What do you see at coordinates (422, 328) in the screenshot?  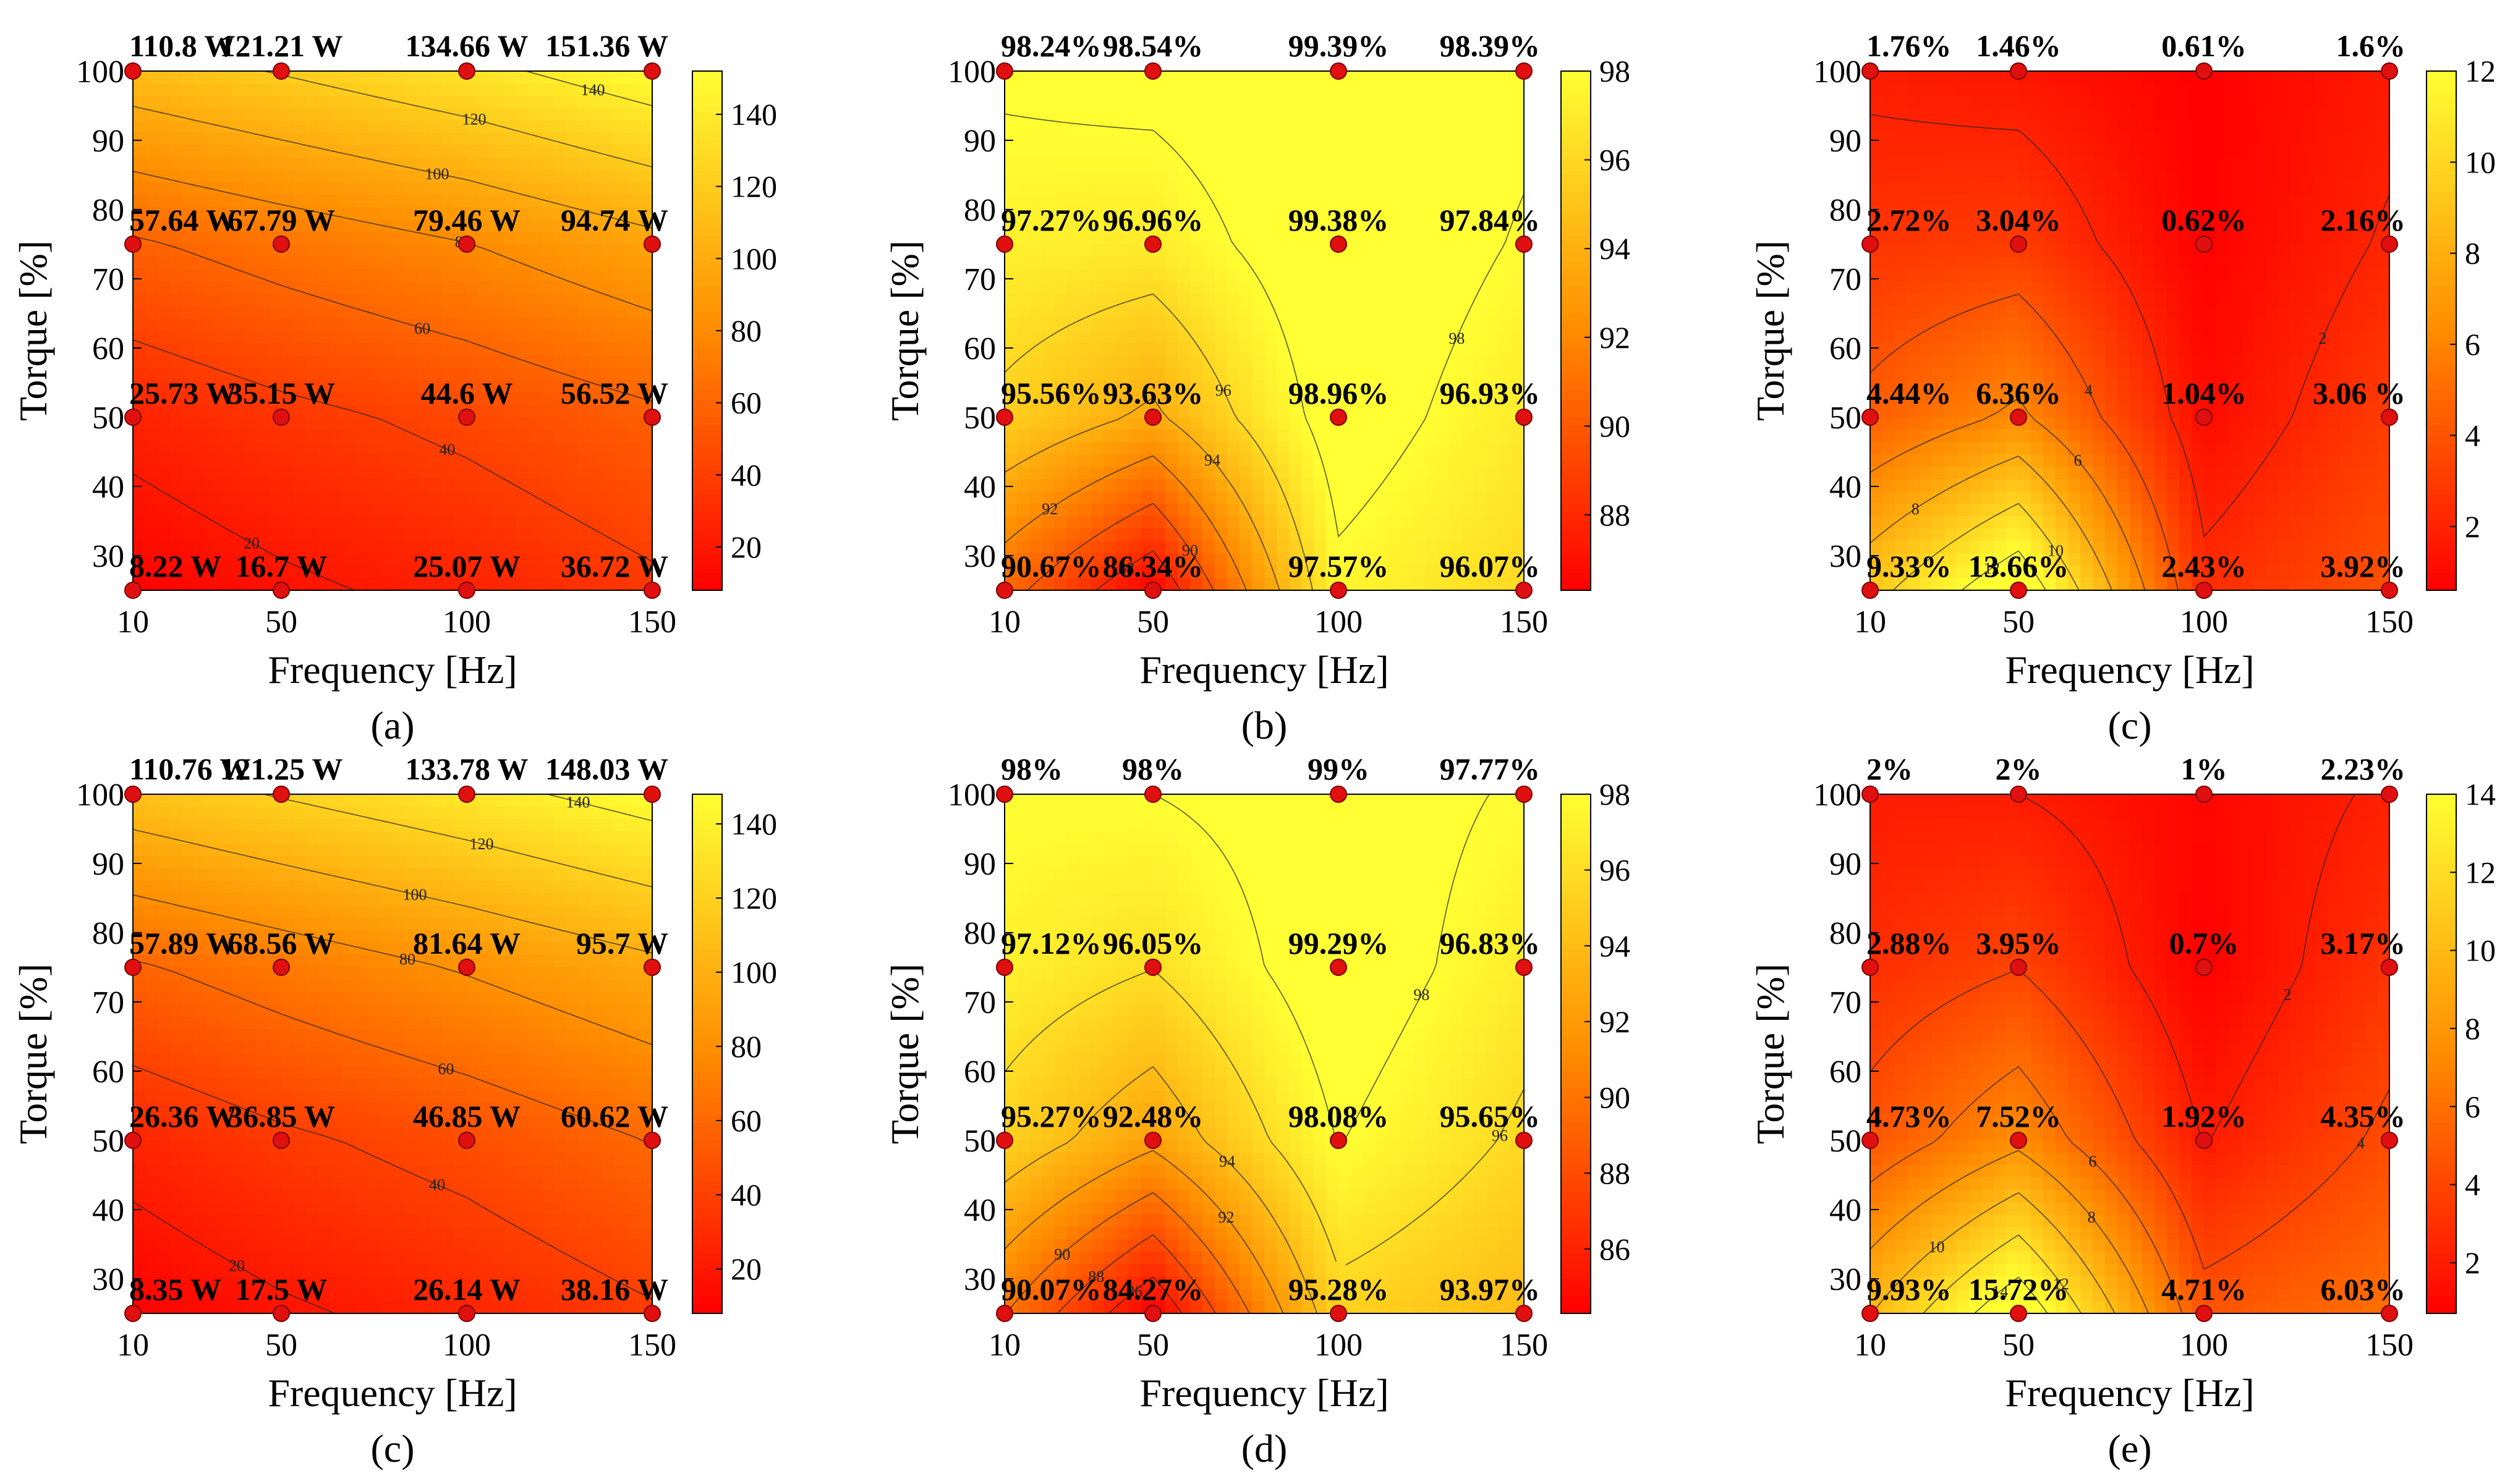 I see `contour-label: 60` at bounding box center [422, 328].